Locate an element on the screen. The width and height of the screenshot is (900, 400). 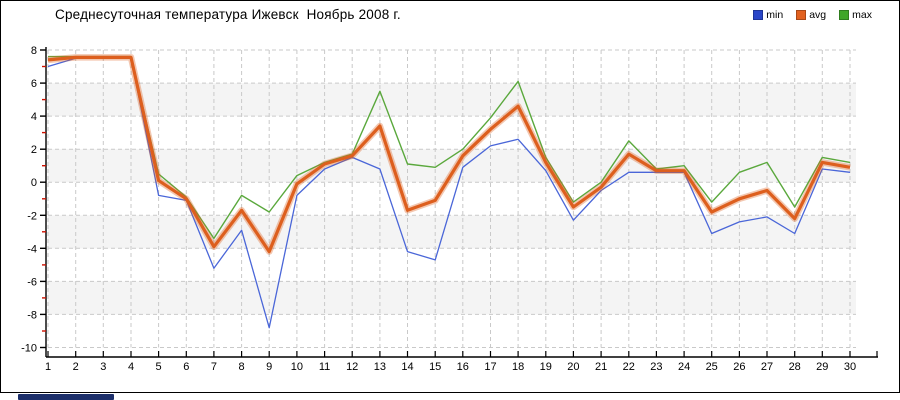
svg-text: 16 is located at coordinates (463, 367).